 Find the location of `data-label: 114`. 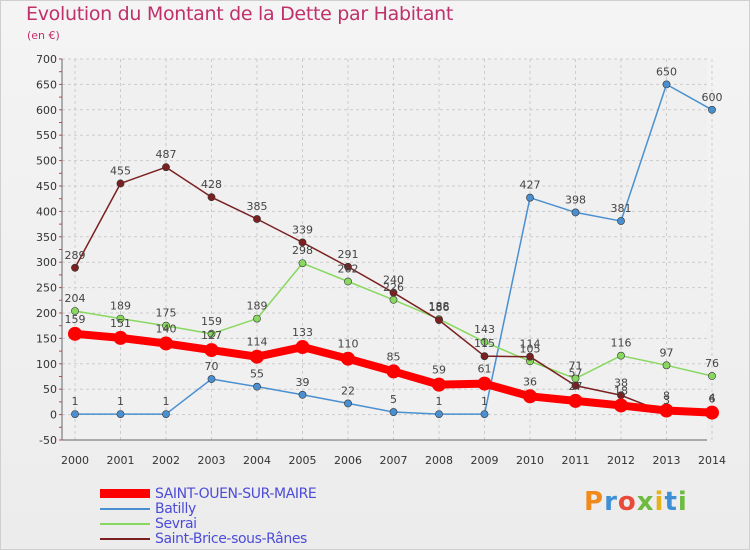

data-label: 114 is located at coordinates (257, 342).